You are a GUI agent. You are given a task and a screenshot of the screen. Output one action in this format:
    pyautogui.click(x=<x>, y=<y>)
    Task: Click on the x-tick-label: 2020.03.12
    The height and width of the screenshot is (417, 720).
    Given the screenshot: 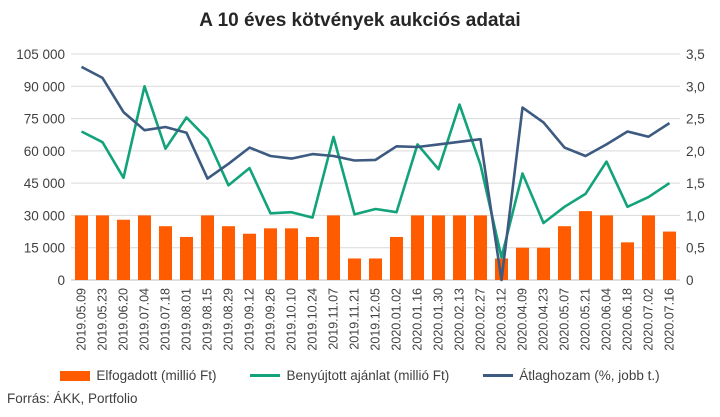 What is the action you would take?
    pyautogui.click(x=502, y=319)
    